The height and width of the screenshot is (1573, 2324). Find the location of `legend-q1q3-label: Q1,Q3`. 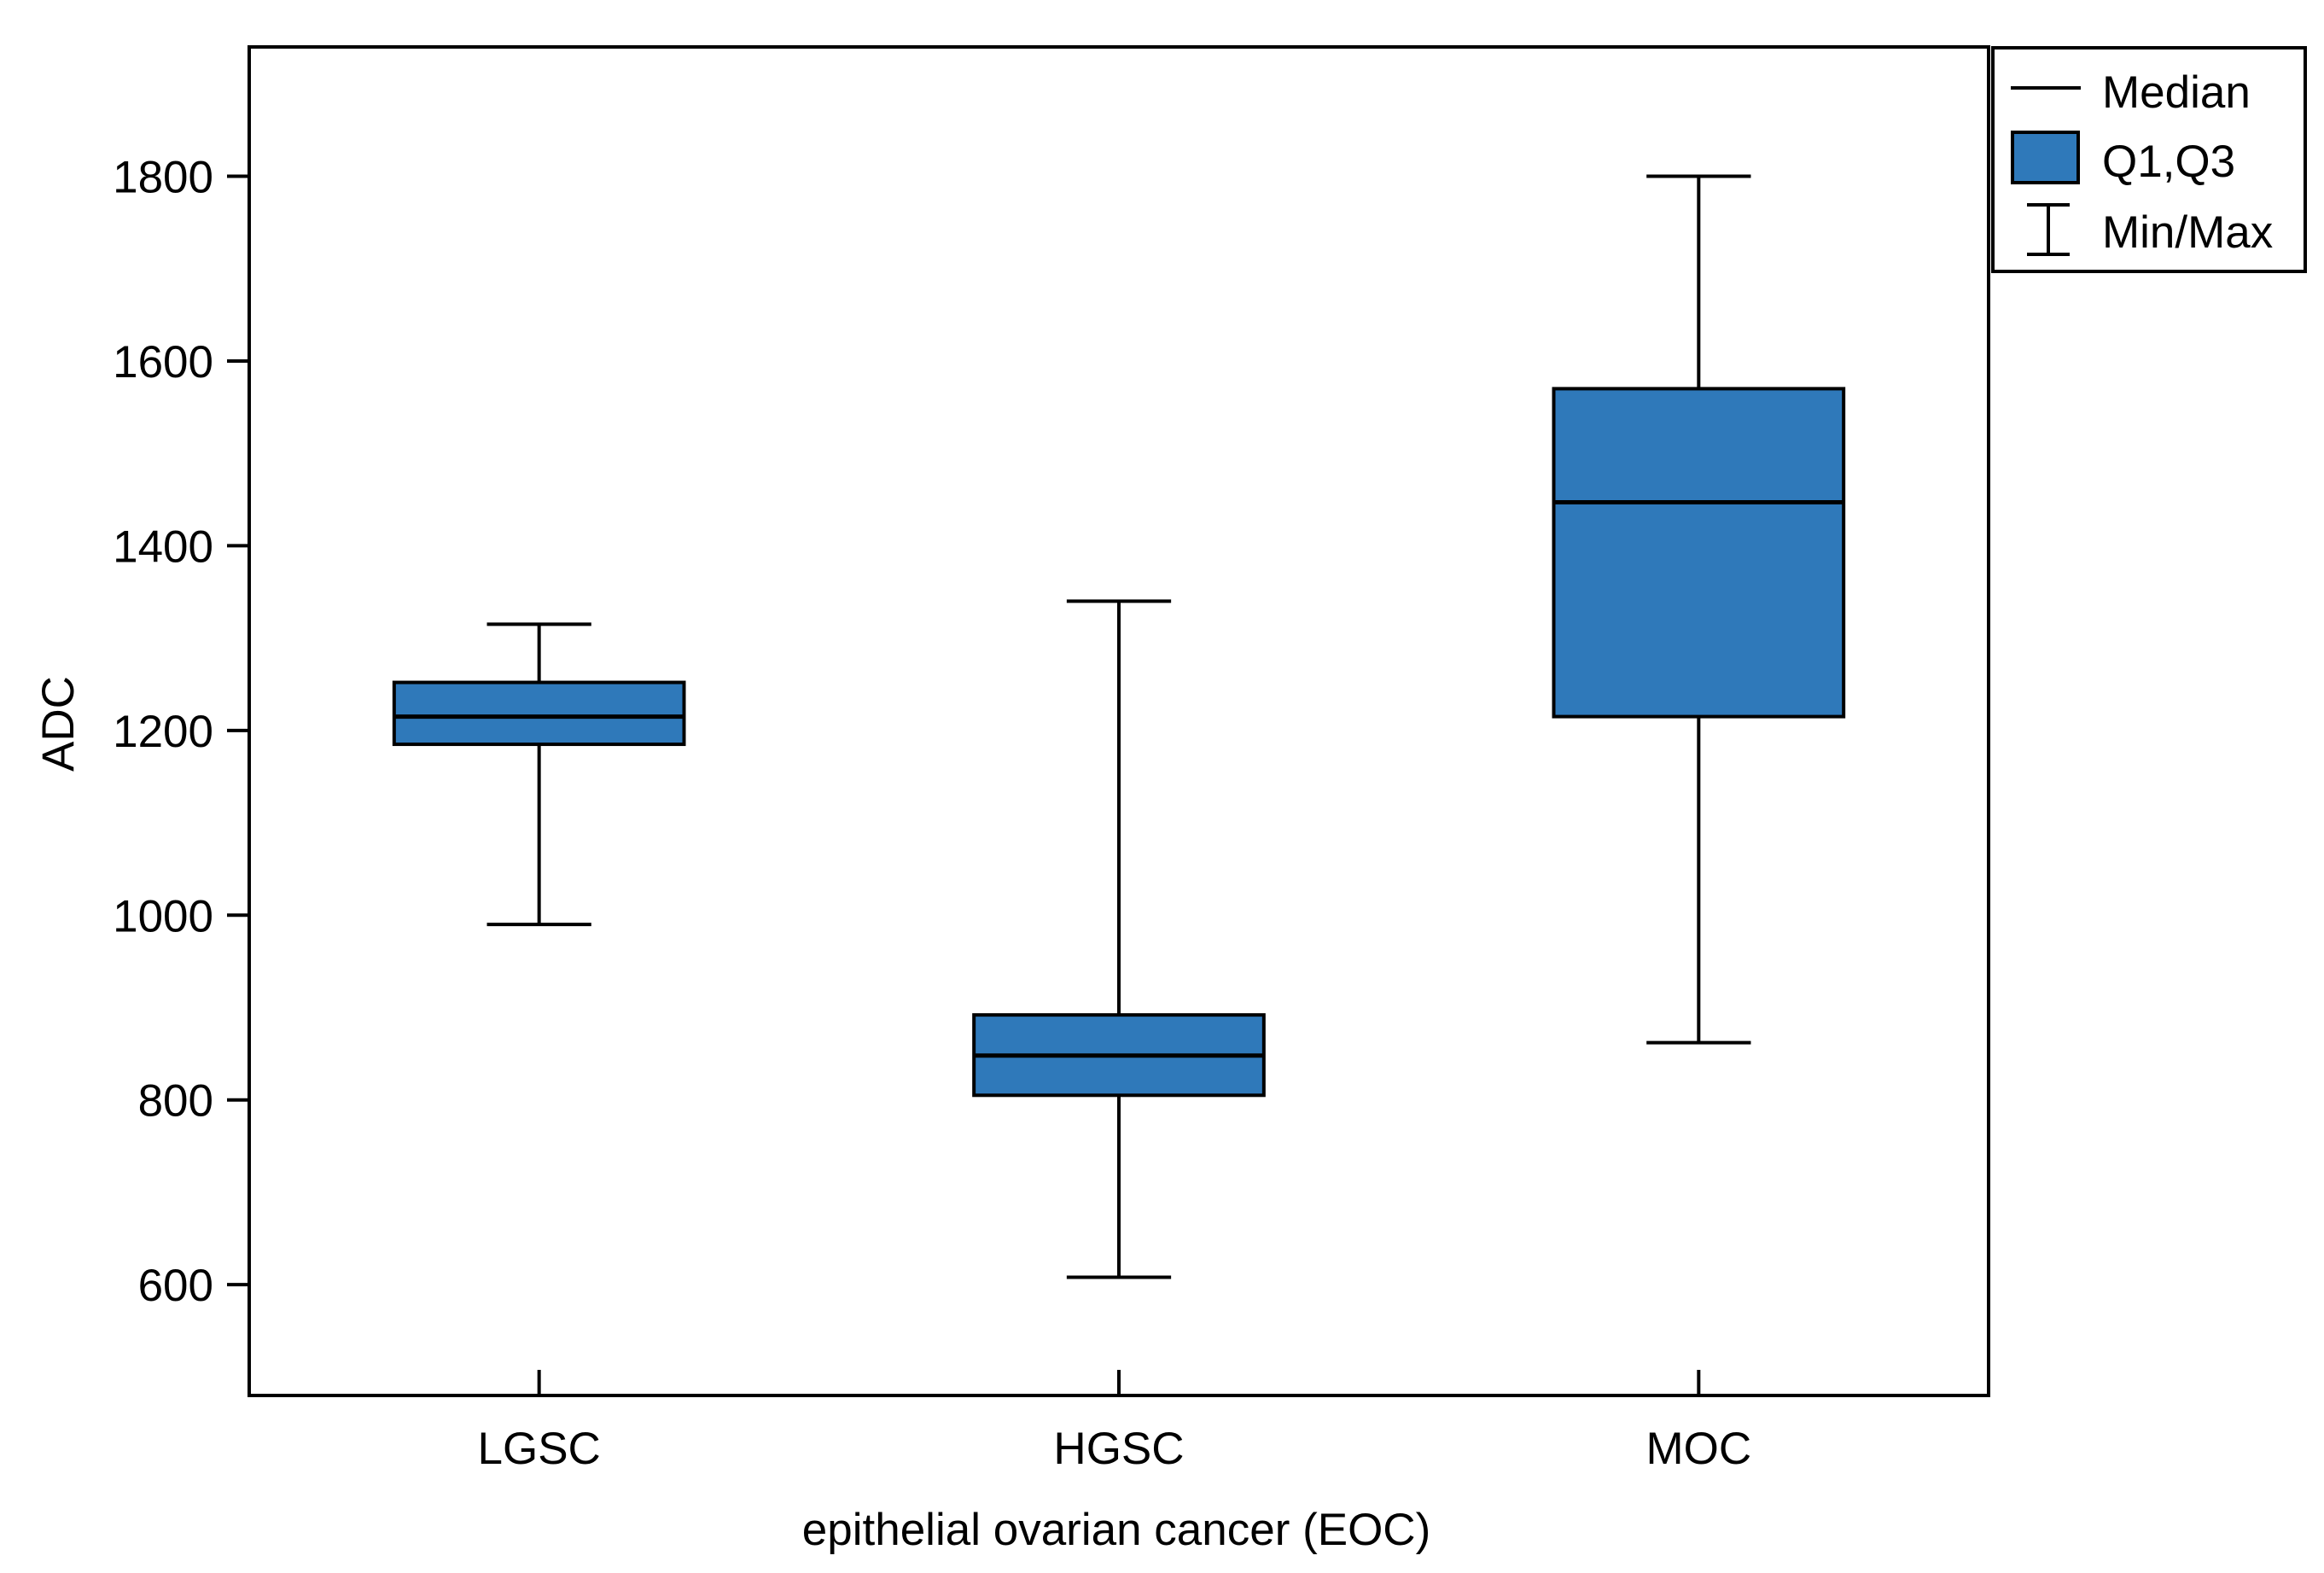

legend-q1q3-label: Q1,Q3 is located at coordinates (2168, 162).